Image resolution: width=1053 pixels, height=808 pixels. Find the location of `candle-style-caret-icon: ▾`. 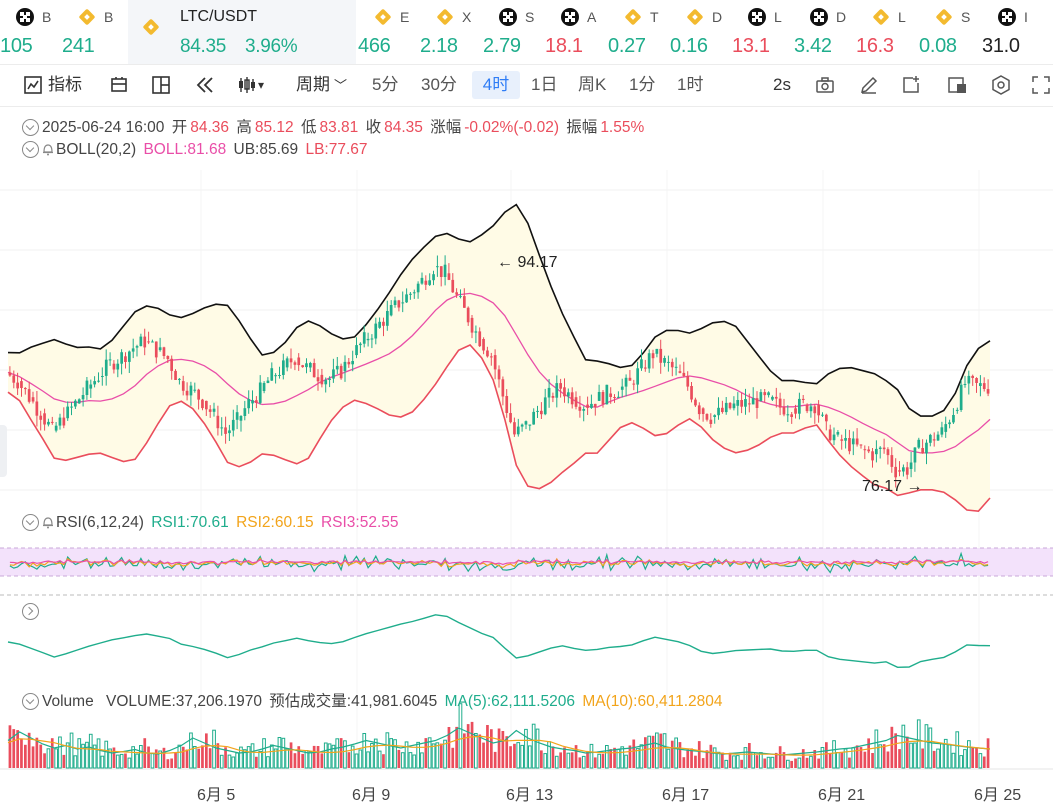

candle-style-caret-icon: ▾ is located at coordinates (261, 85).